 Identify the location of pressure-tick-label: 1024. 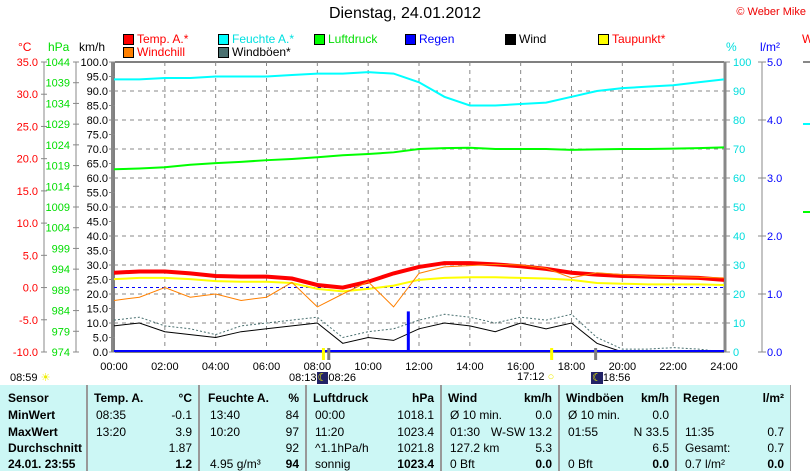
(58, 146).